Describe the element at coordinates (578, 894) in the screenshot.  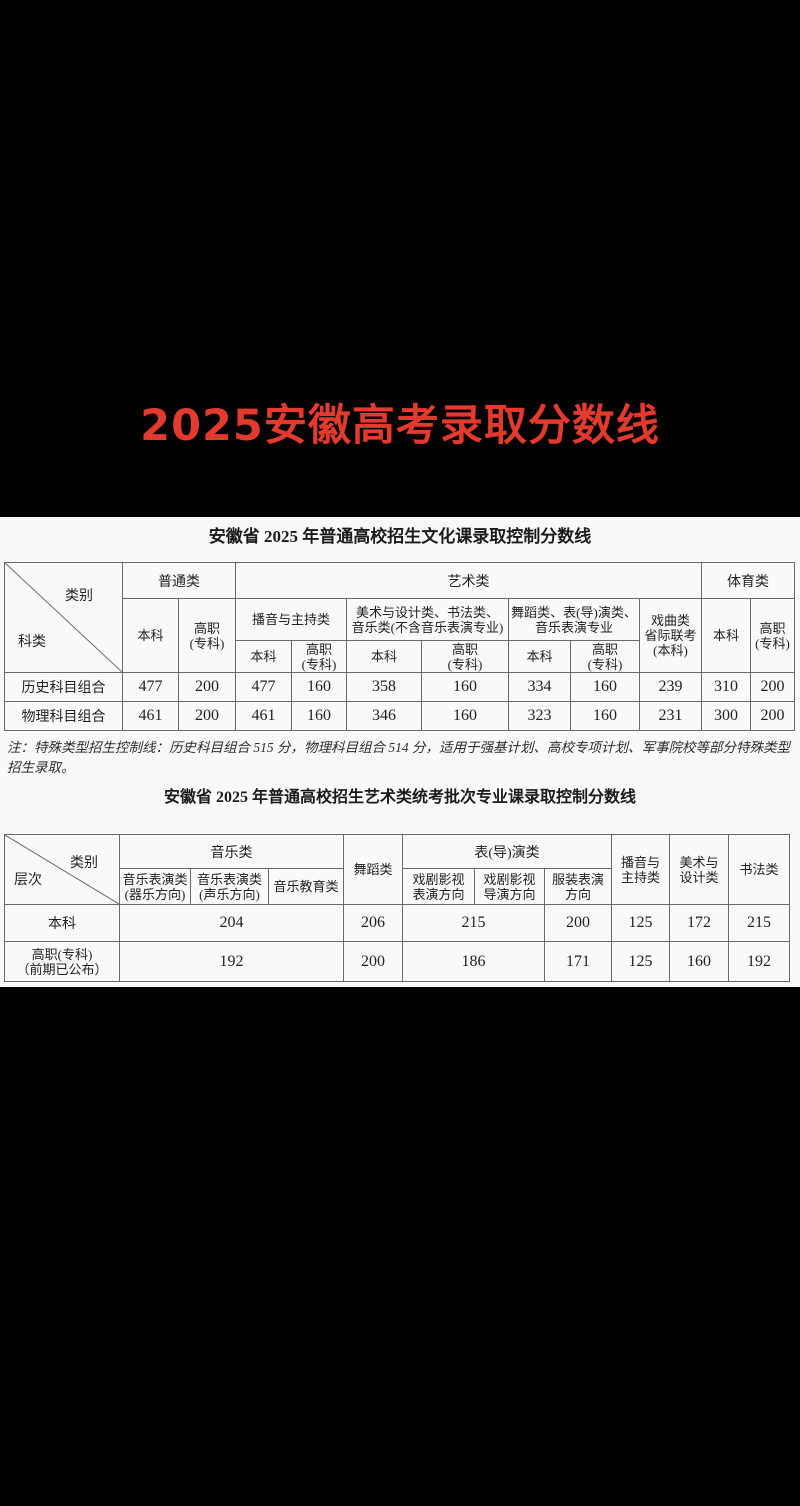
I see `header-line: 方向` at that location.